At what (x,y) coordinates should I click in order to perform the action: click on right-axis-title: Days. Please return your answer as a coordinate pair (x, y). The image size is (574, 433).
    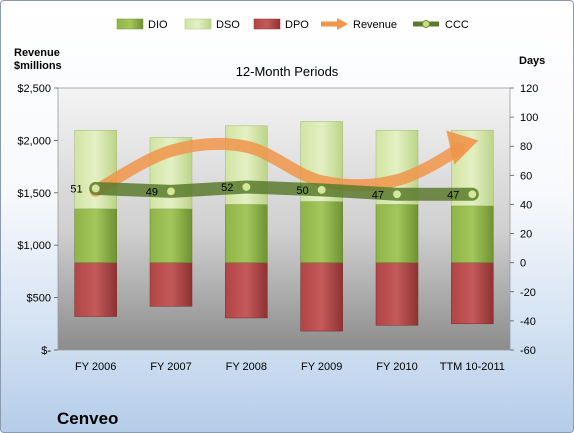
    Looking at the image, I should click on (532, 61).